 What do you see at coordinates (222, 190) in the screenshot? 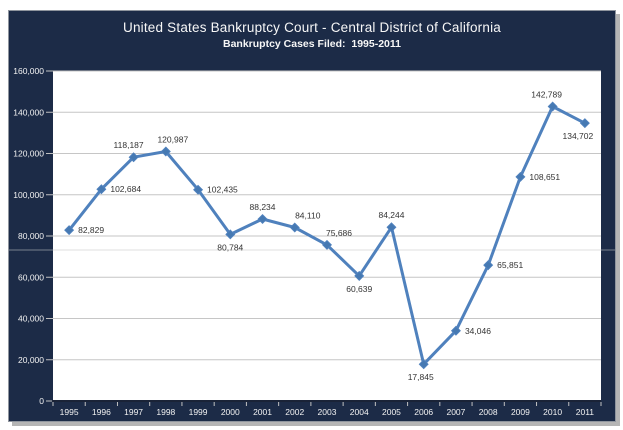
I see `data-point-label: 102,435` at bounding box center [222, 190].